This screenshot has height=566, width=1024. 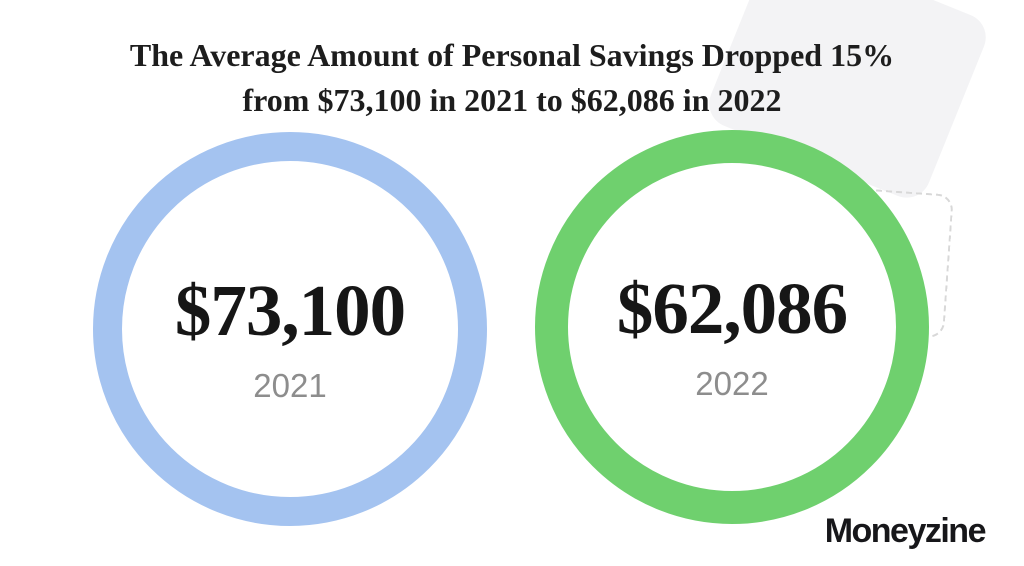 What do you see at coordinates (905, 531) in the screenshot?
I see `moneyzine-logo: Moneyzine` at bounding box center [905, 531].